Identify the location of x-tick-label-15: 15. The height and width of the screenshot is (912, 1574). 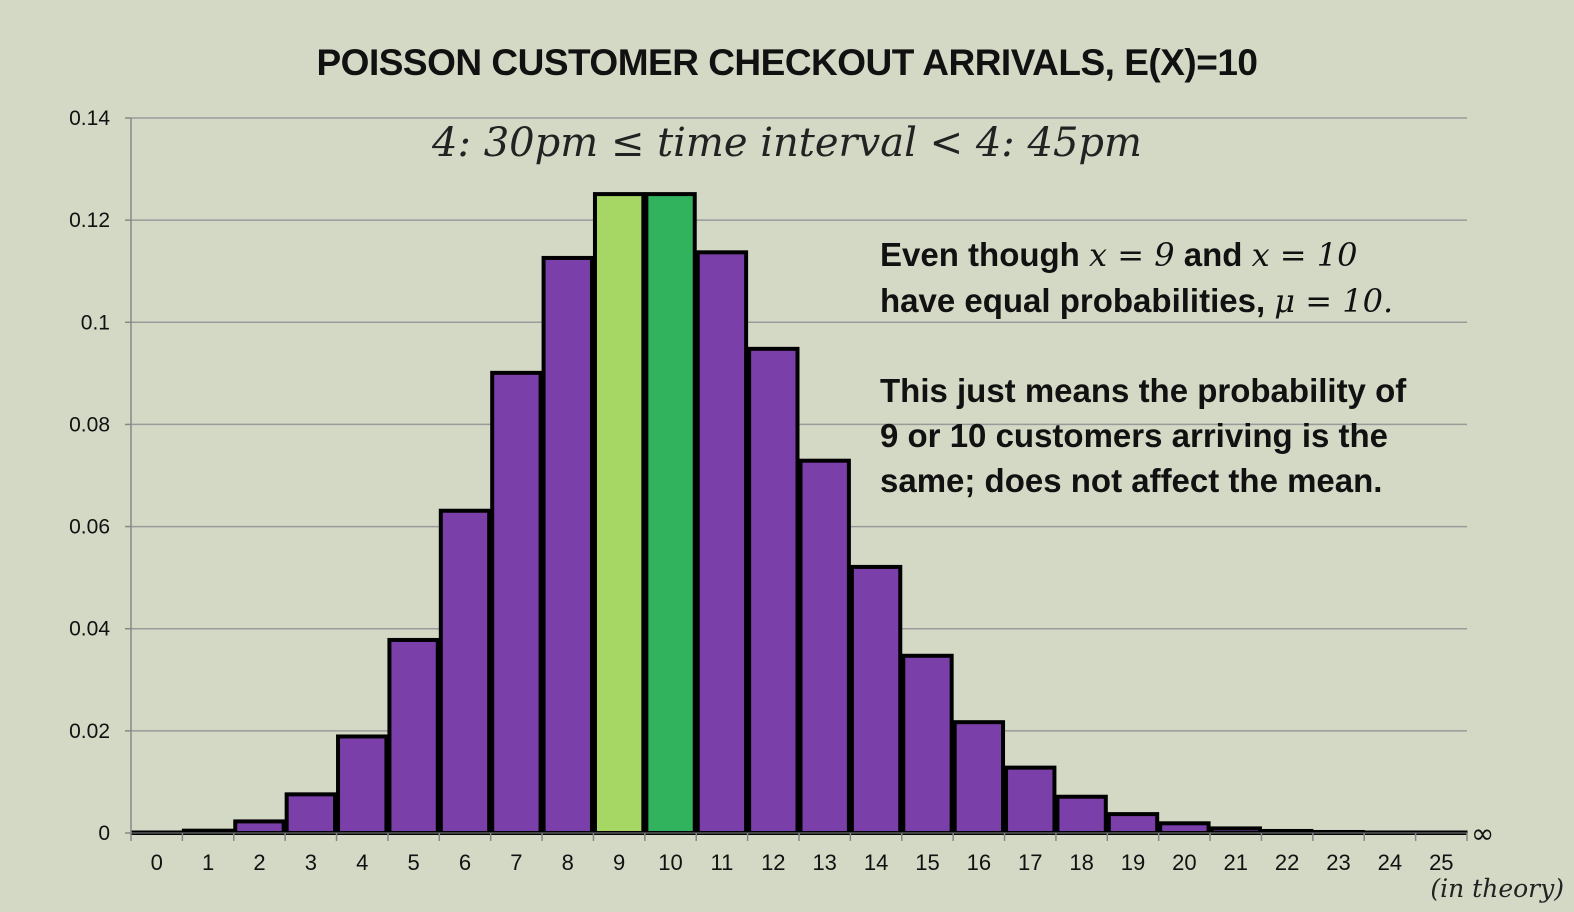
(927, 862).